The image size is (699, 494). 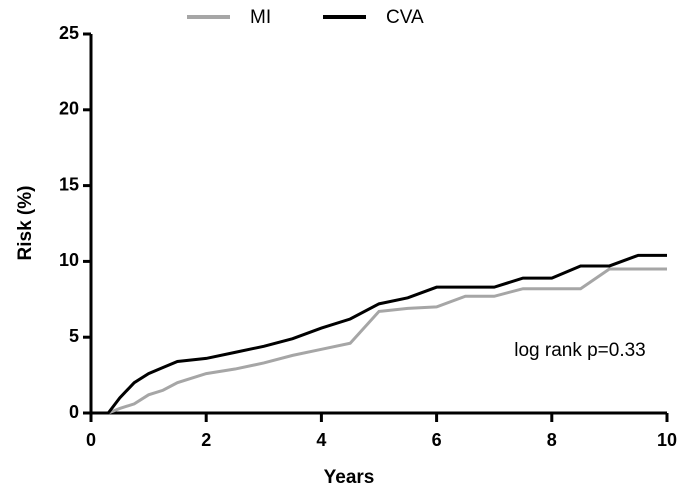 I want to click on x-tick-label: 10, so click(x=667, y=440).